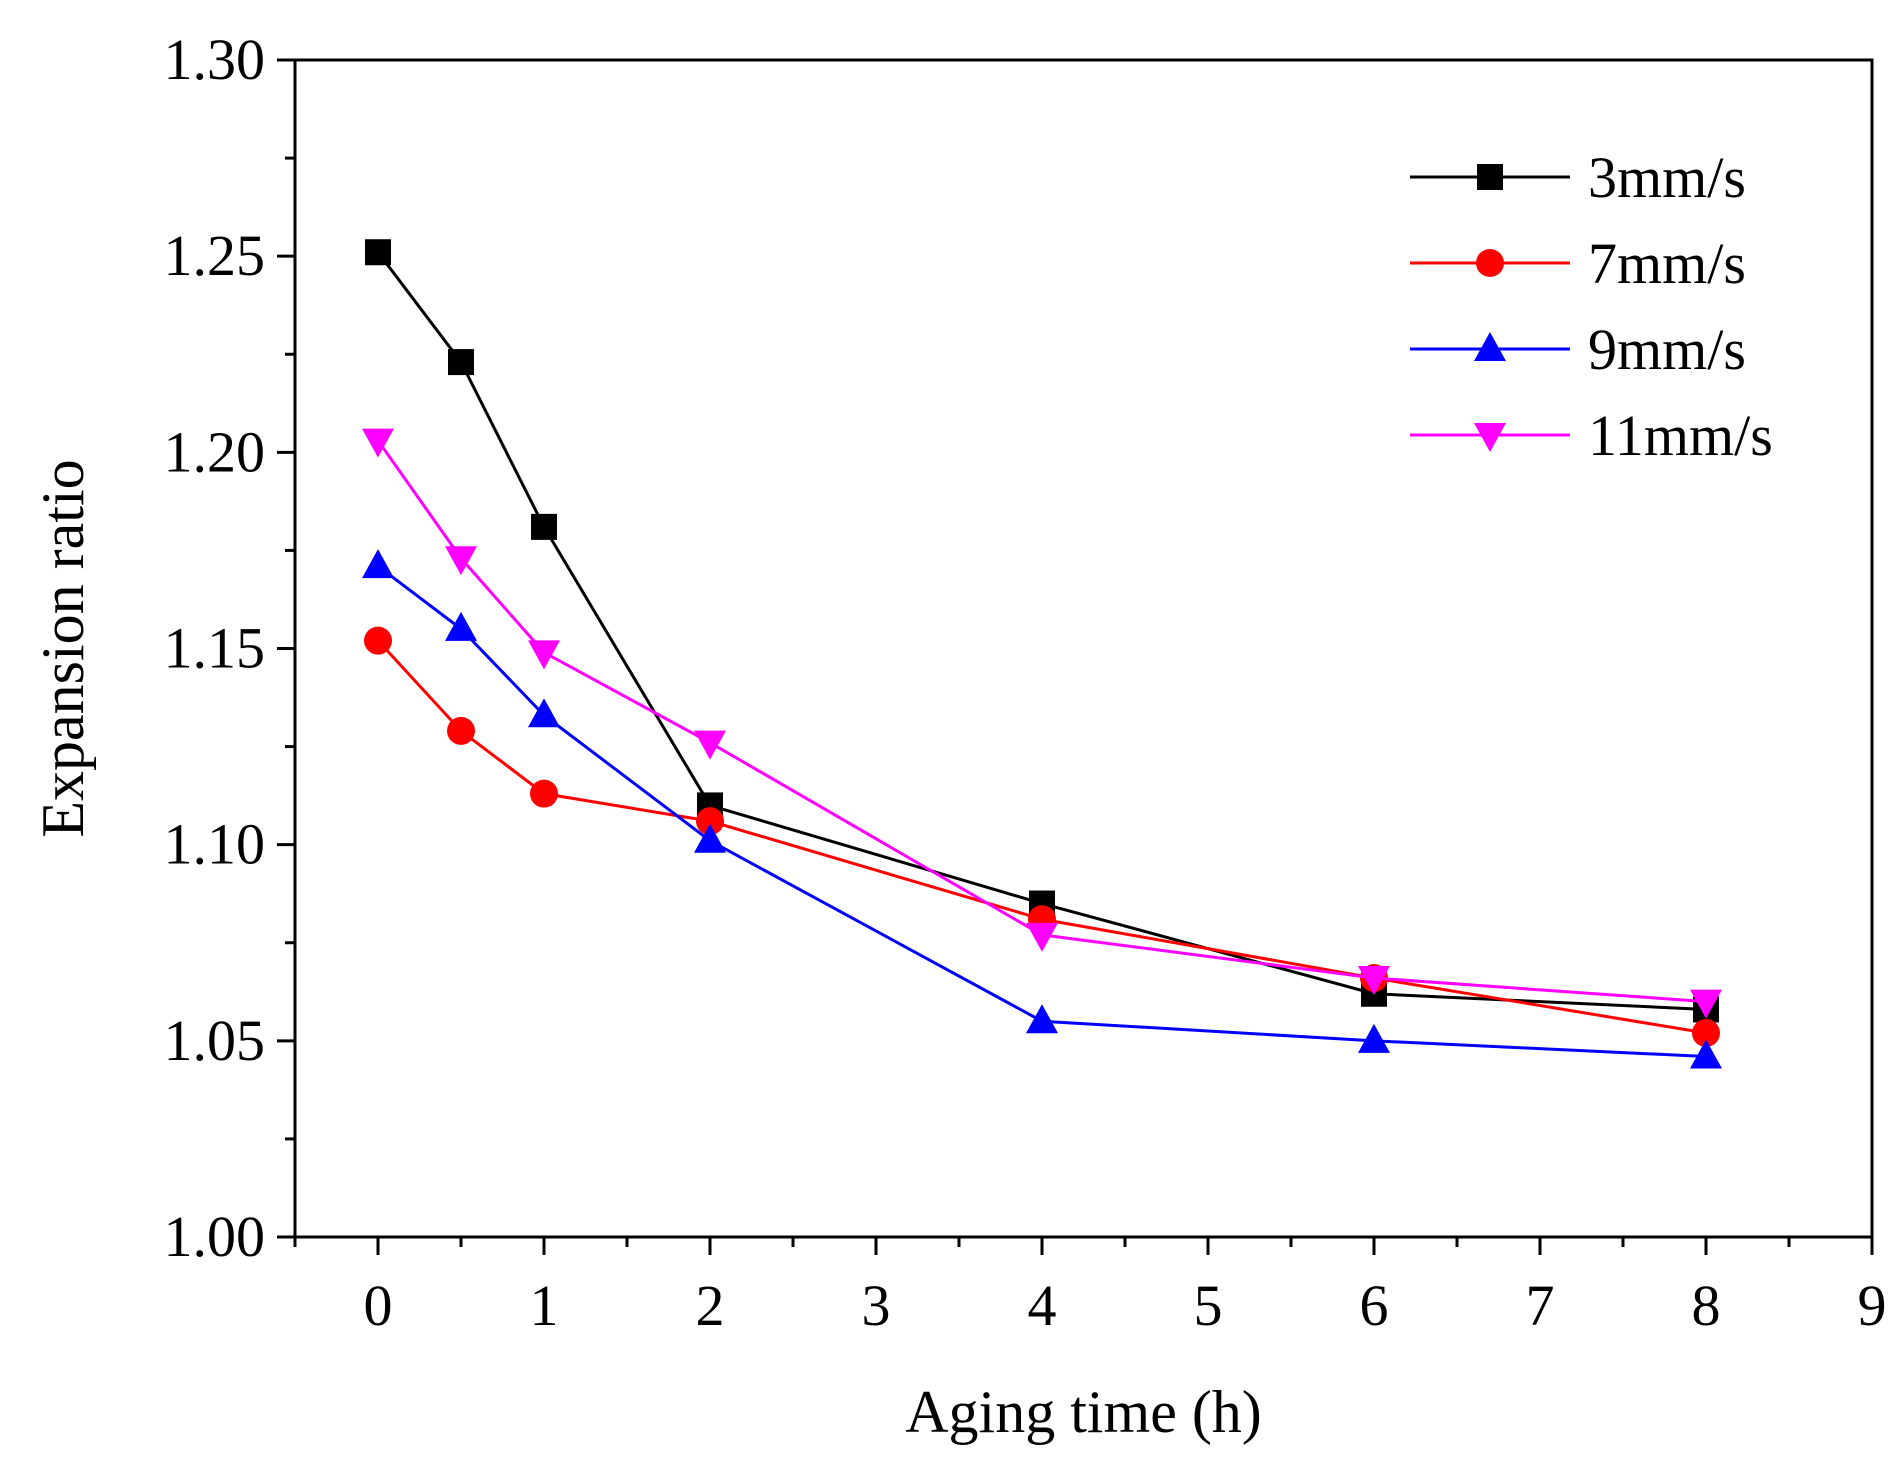  What do you see at coordinates (1490, 263) in the screenshot?
I see `circle-marker` at bounding box center [1490, 263].